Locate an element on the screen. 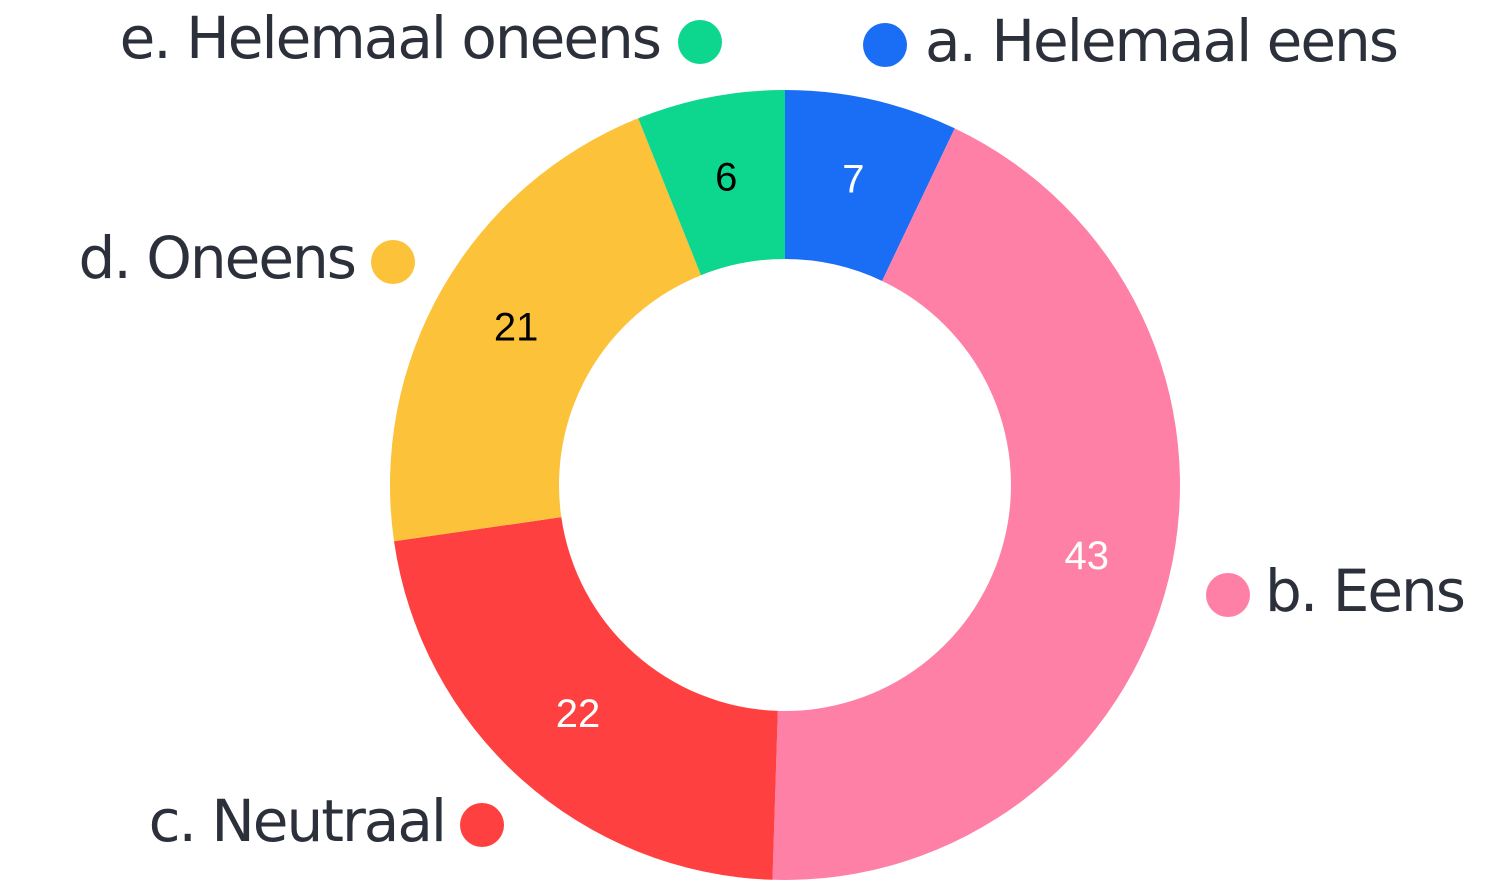 The image size is (1497, 881). value-label: 21 is located at coordinates (516, 327).